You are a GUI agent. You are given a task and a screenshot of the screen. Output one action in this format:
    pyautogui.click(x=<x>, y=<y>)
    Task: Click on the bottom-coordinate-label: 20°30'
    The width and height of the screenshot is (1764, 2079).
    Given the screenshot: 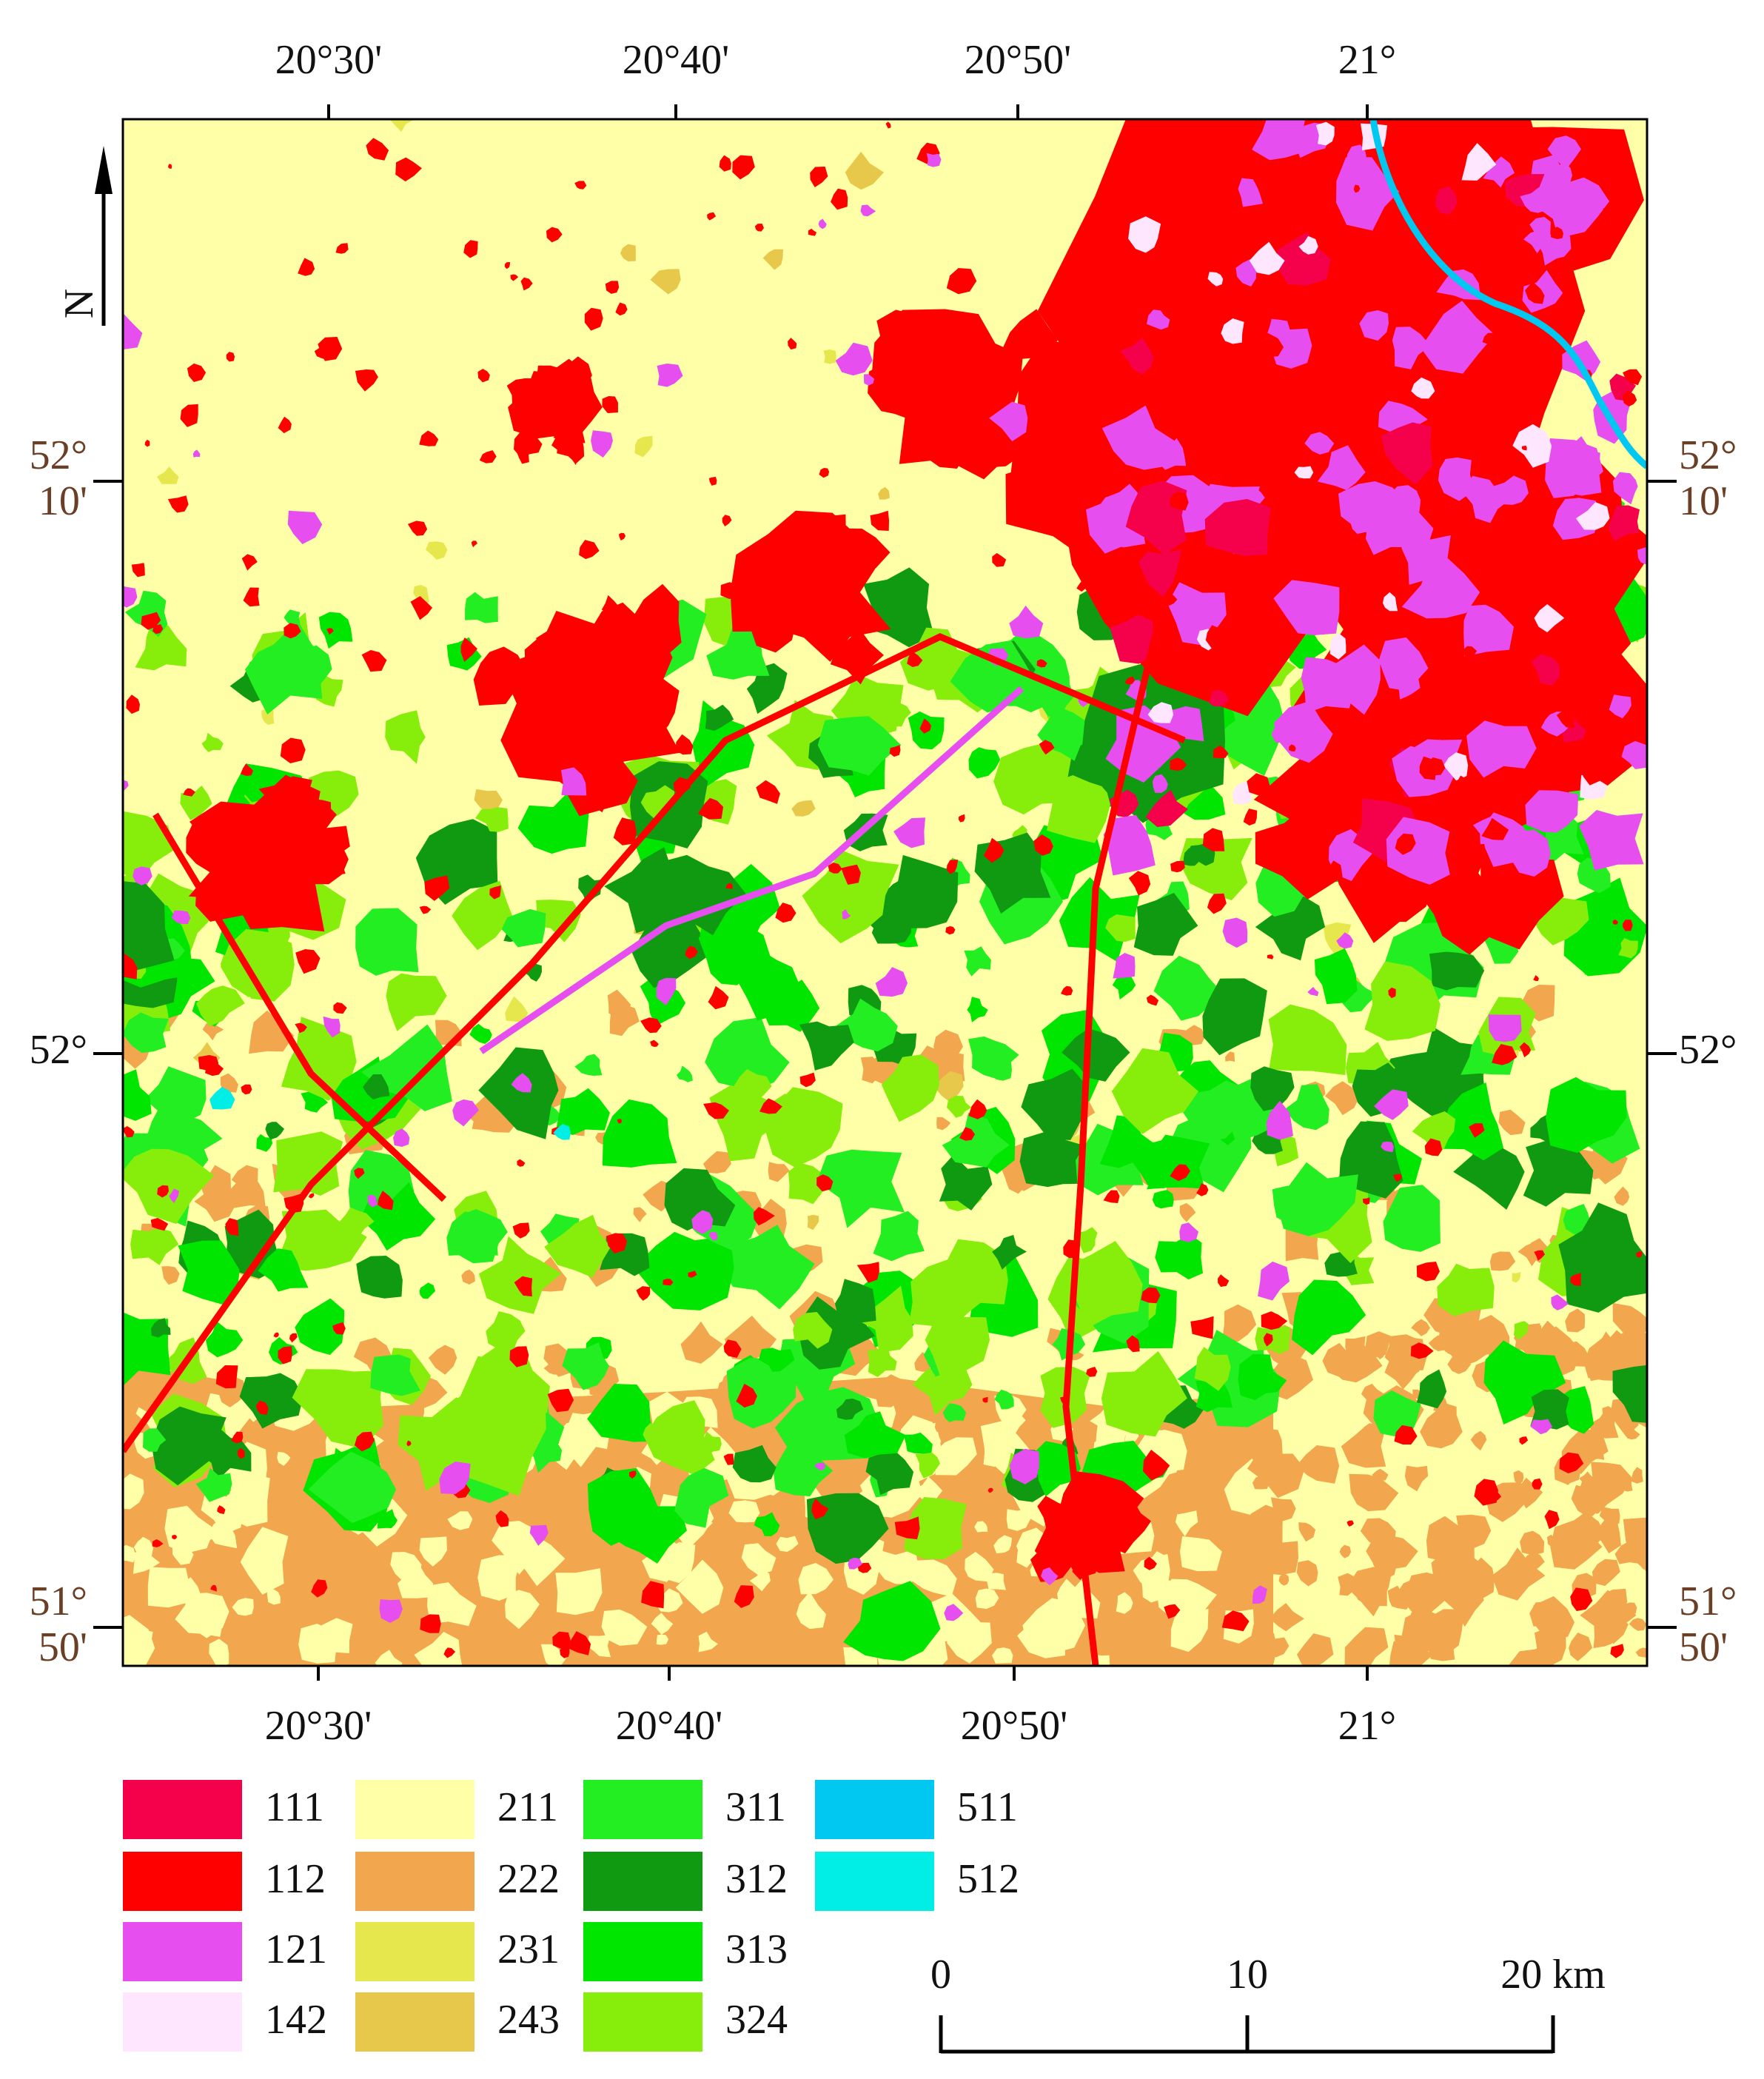 What is the action you would take?
    pyautogui.click(x=318, y=1726)
    